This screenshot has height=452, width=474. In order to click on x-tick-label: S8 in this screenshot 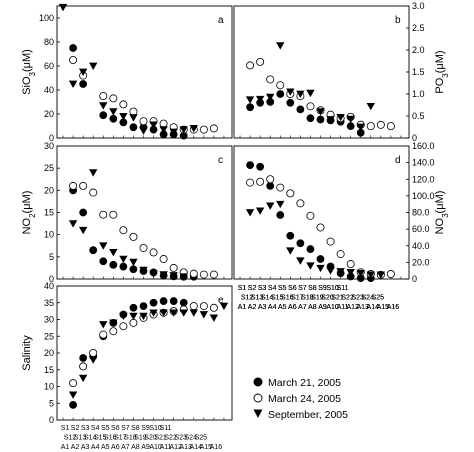, I will do `click(135, 428)`.